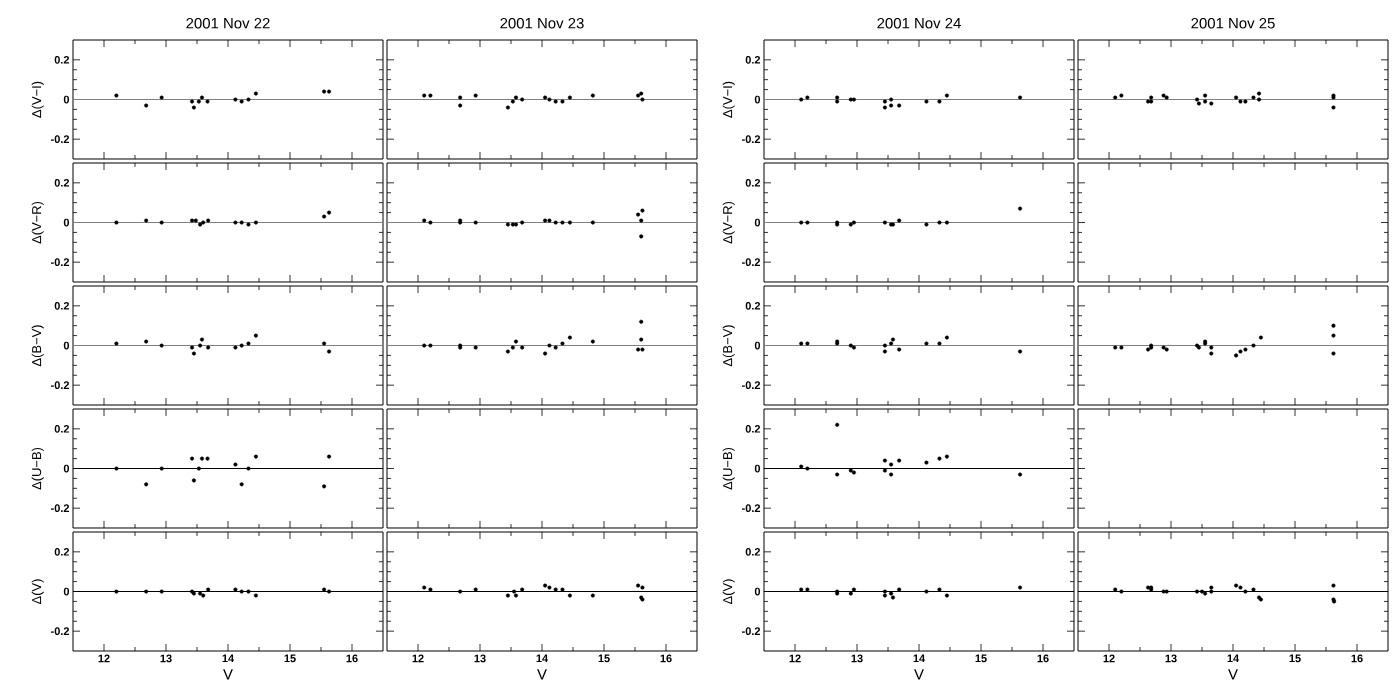 This screenshot has height=694, width=1395. I want to click on chart-title: 2001 Nov 22, so click(228, 23).